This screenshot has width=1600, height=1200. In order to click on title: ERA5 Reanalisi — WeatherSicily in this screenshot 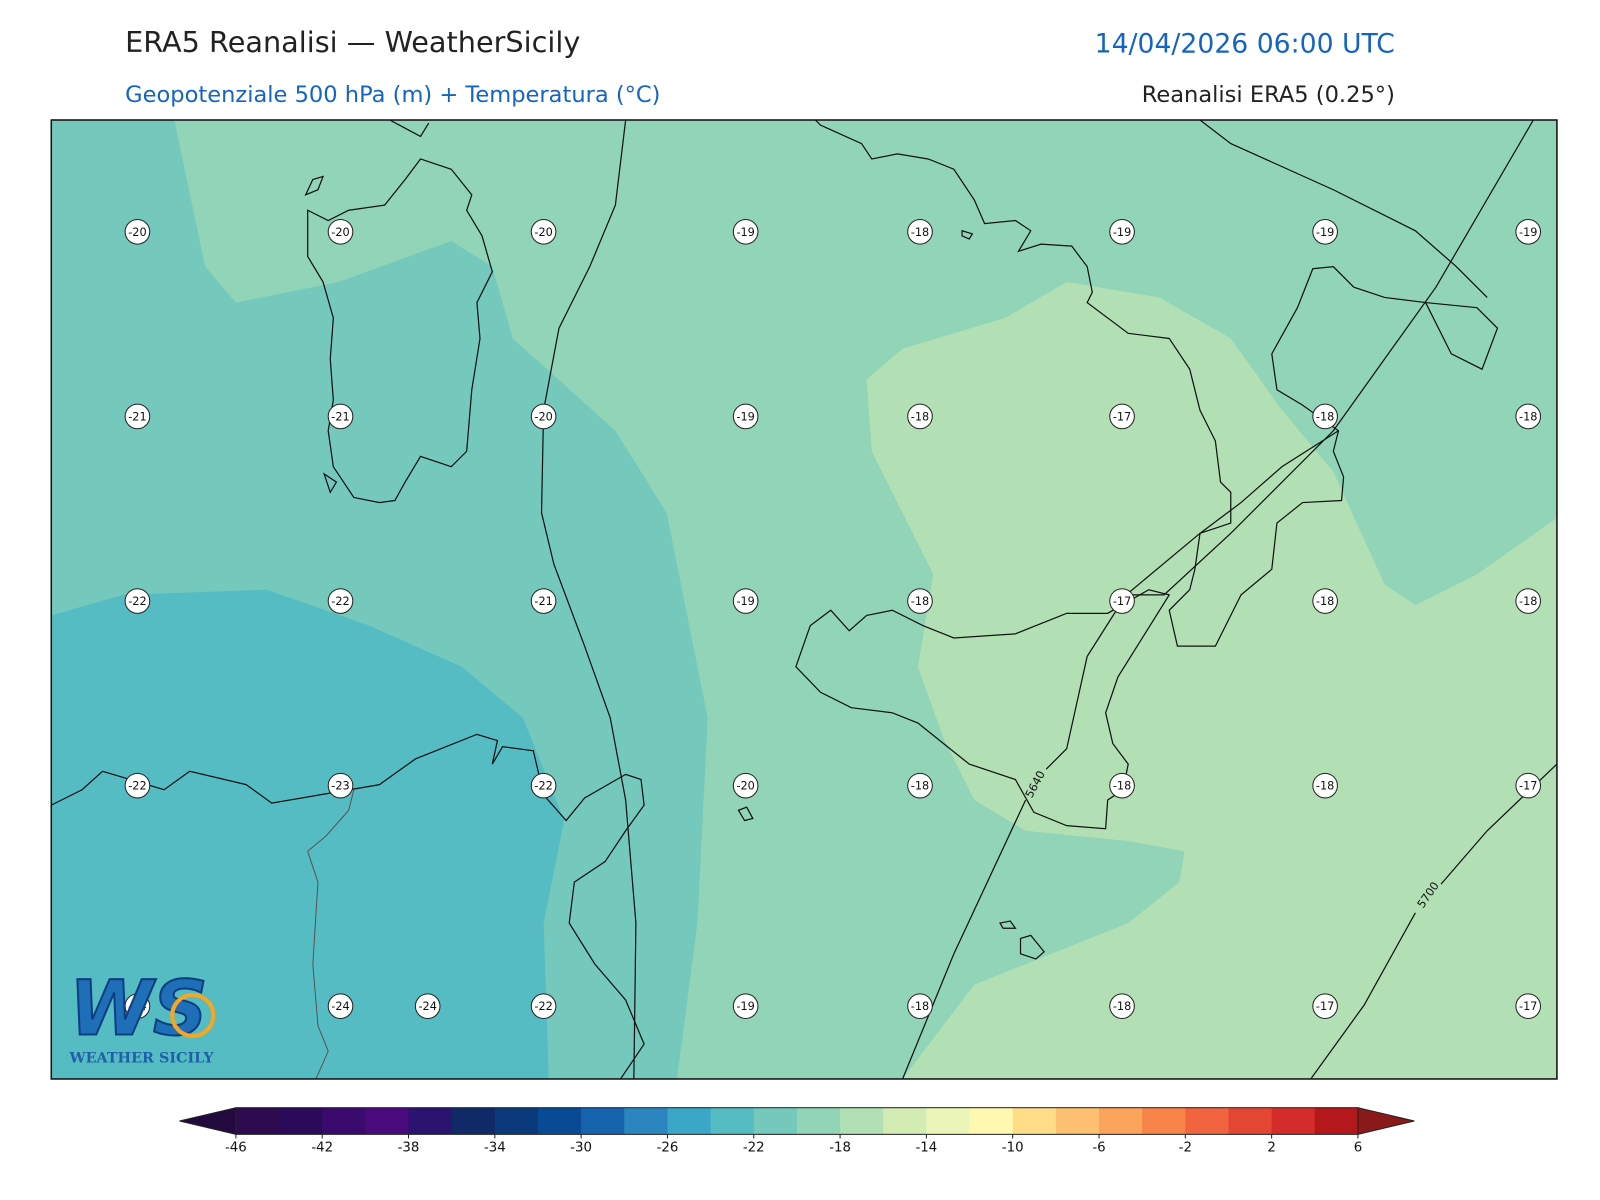, I will do `click(352, 42)`.